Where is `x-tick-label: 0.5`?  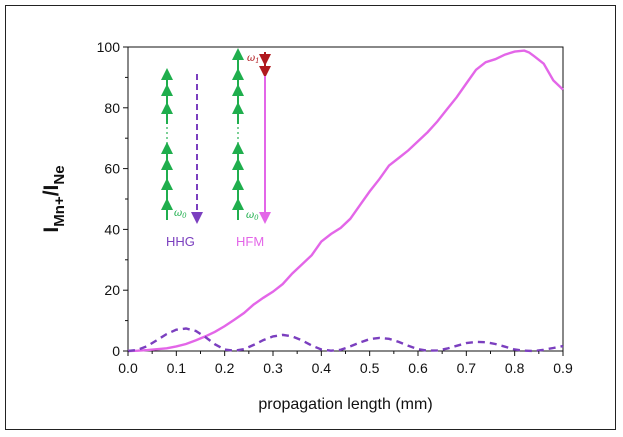
x-tick-label: 0.5 is located at coordinates (370, 368).